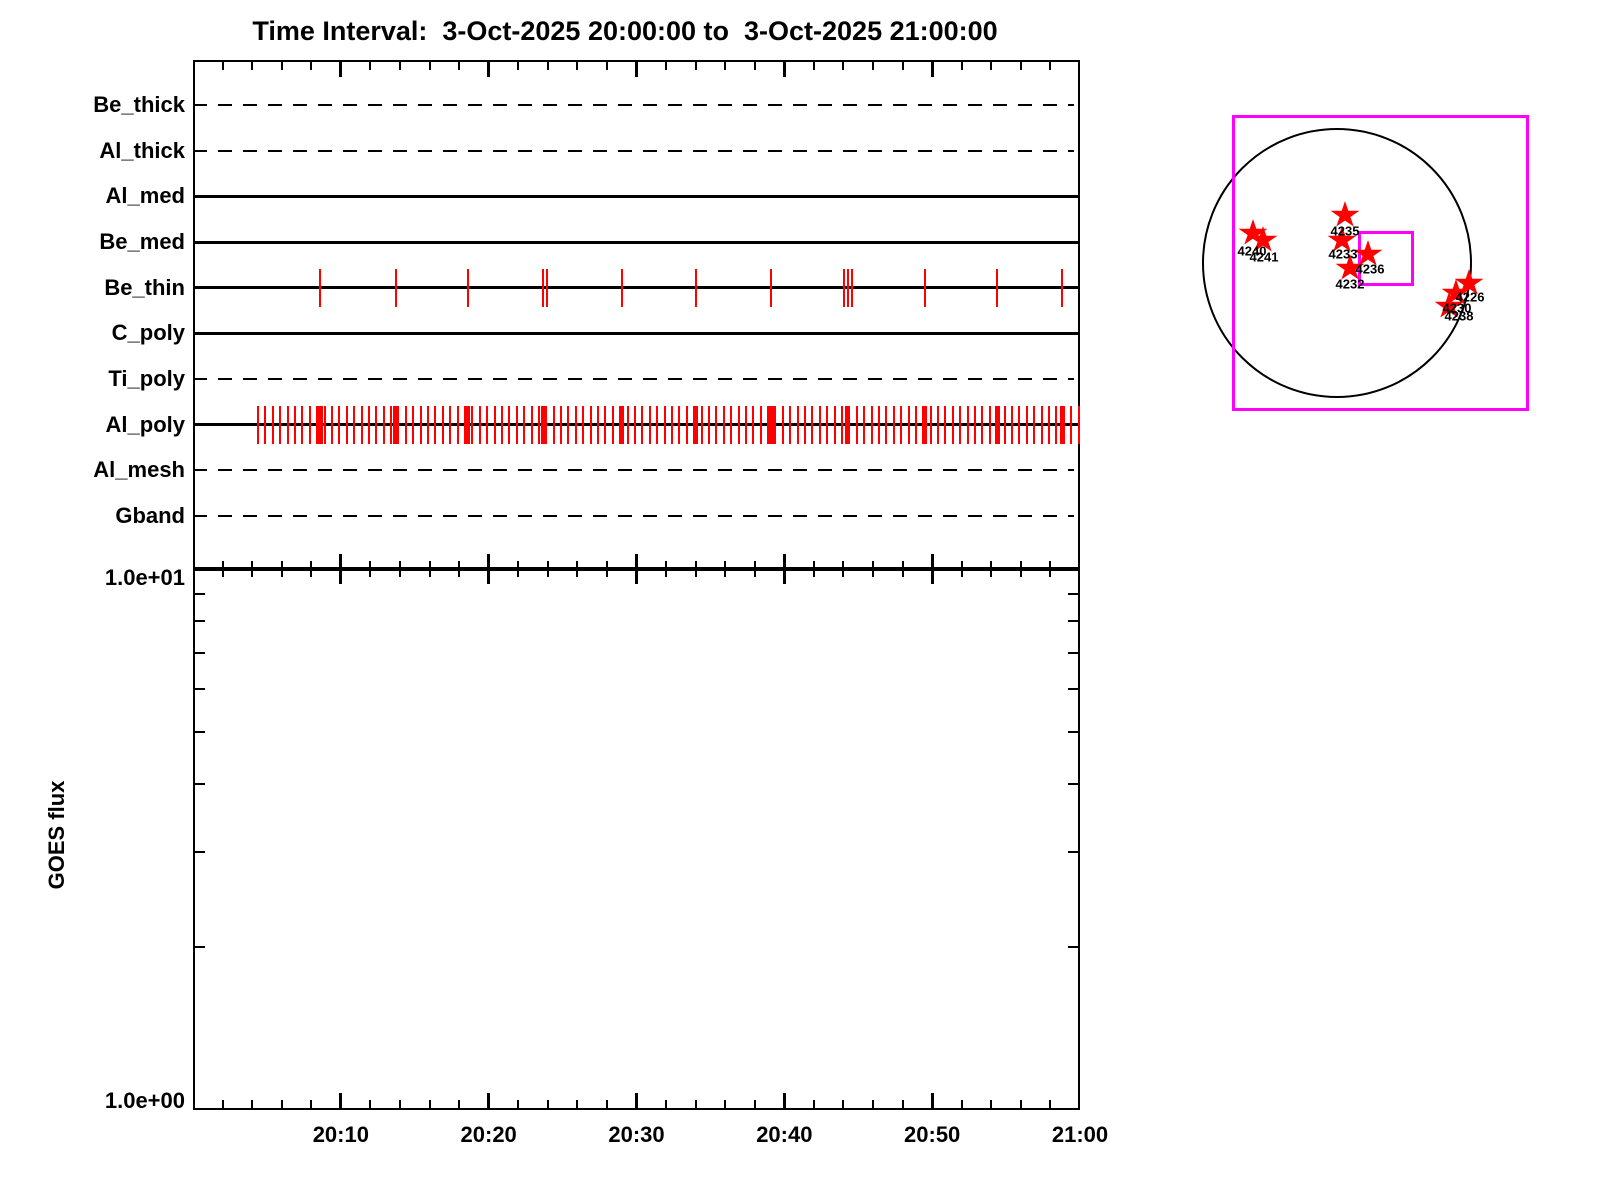 The image size is (1600, 1200). Describe the element at coordinates (1264, 257) in the screenshot. I see `active-region-label-4241: 4241` at that location.